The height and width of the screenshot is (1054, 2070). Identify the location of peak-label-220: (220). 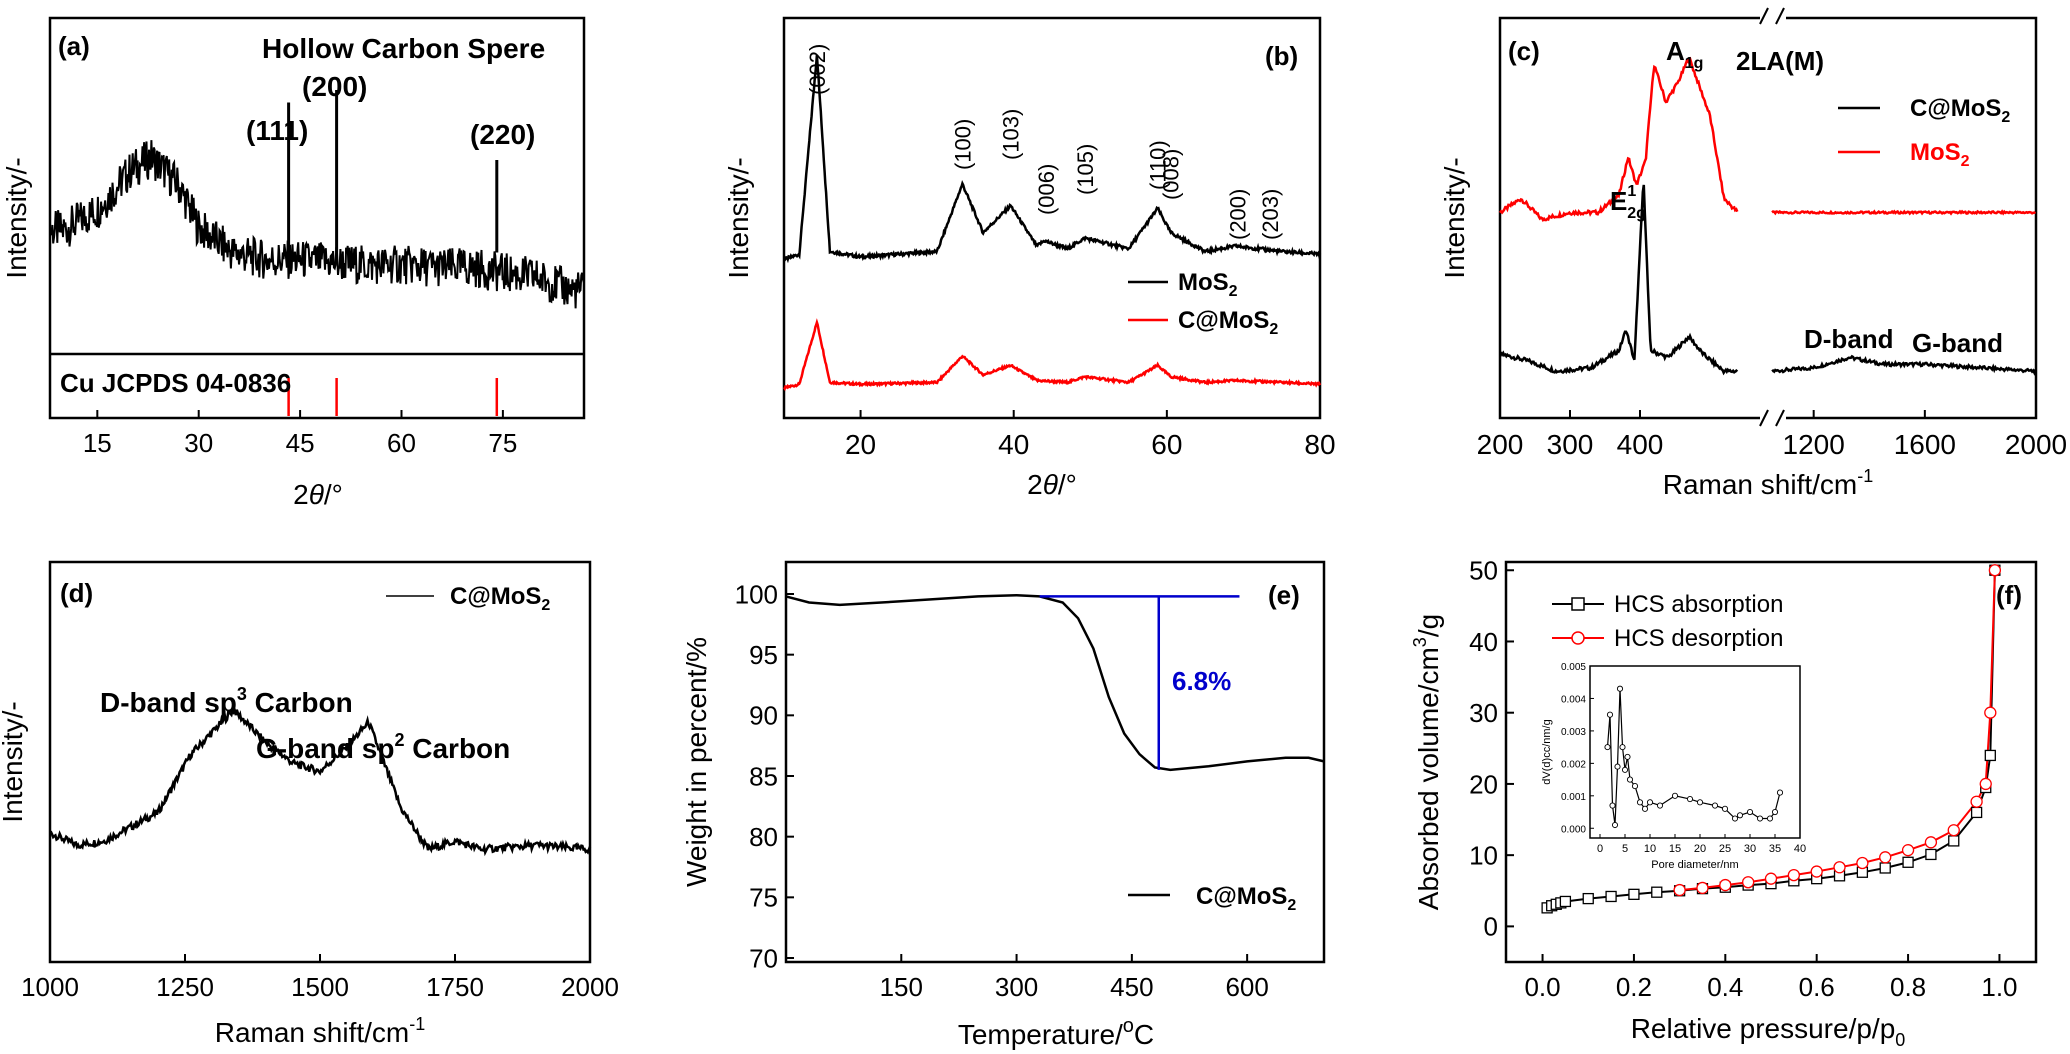
(502, 134).